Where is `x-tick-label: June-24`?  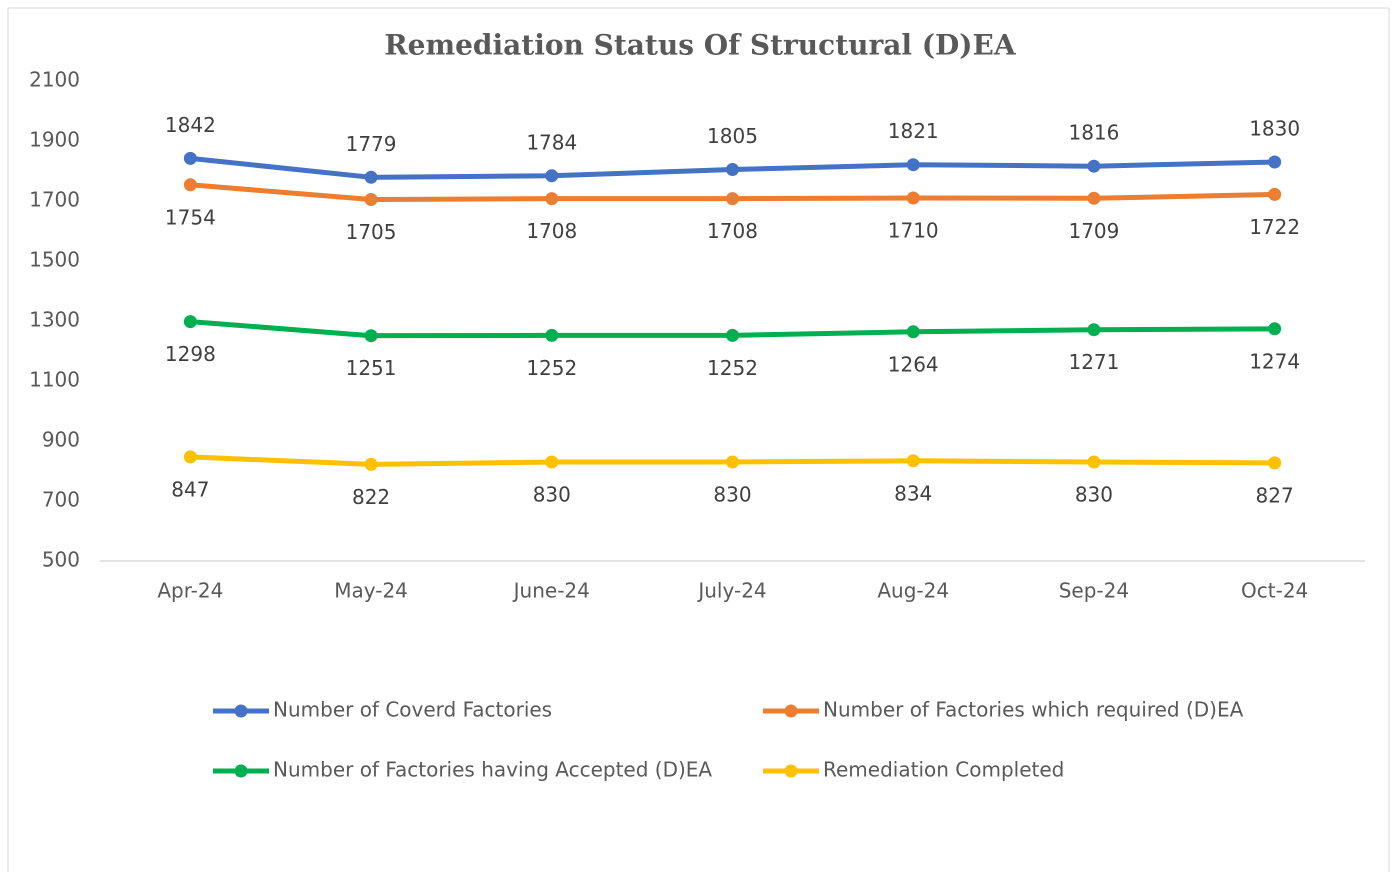 x-tick-label: June-24 is located at coordinates (551, 591).